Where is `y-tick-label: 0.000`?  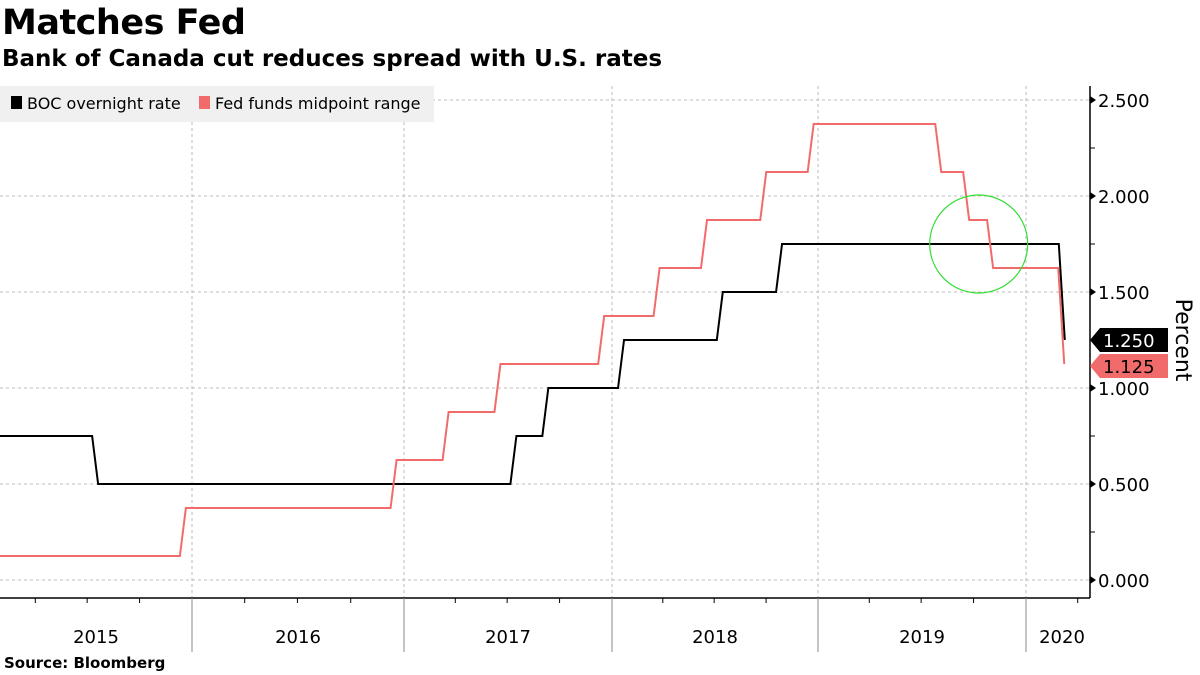 y-tick-label: 0.000 is located at coordinates (1124, 581).